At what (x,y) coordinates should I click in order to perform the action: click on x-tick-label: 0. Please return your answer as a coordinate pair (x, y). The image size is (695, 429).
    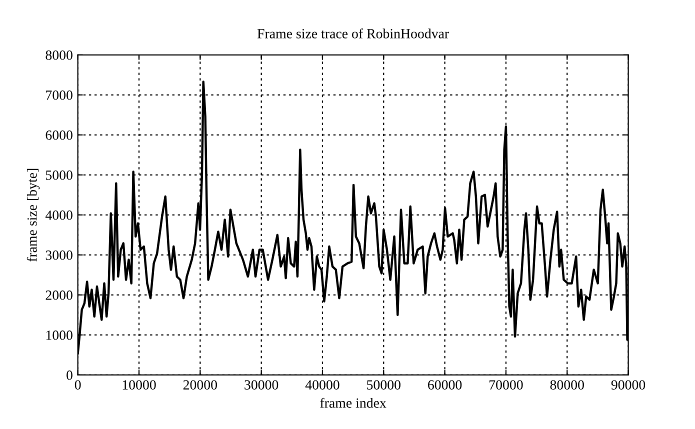
    Looking at the image, I should click on (77, 385).